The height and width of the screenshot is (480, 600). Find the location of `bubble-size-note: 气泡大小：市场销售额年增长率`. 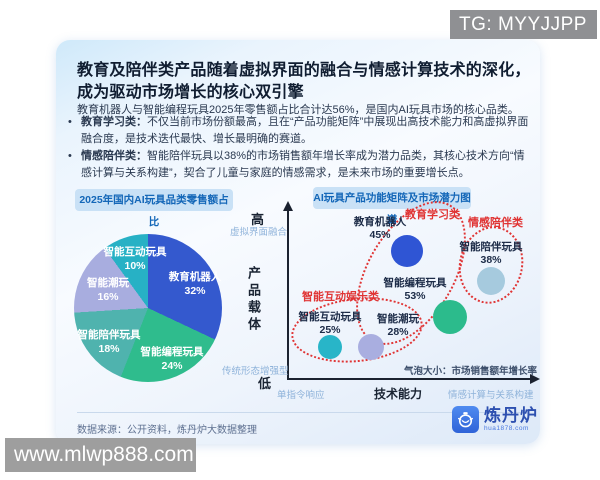

bubble-size-note: 气泡大小：市场销售额年增长率 is located at coordinates (471, 371).